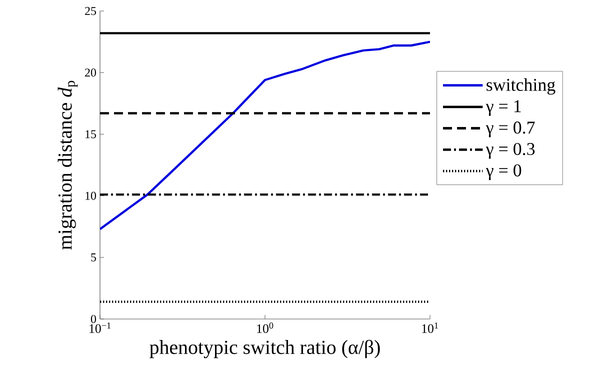  What do you see at coordinates (430, 327) in the screenshot?
I see `x-tick-label: 10$^{1}$` at bounding box center [430, 327].